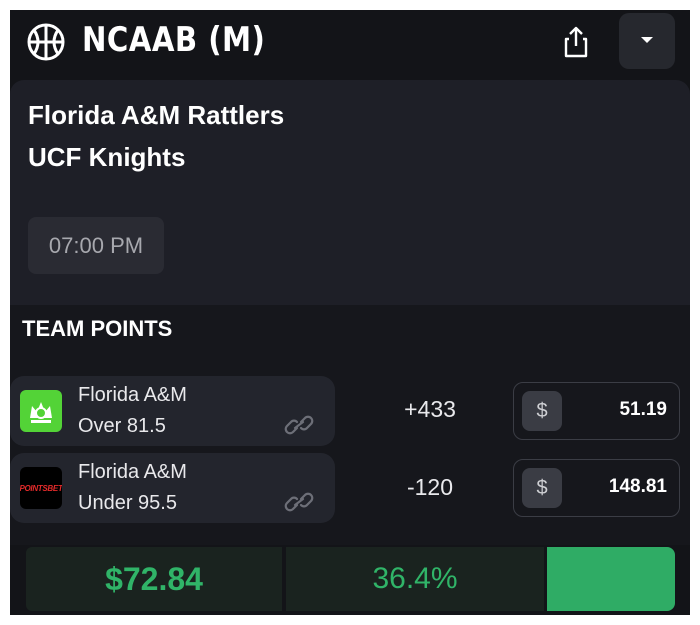 The width and height of the screenshot is (700, 625). What do you see at coordinates (596, 488) in the screenshot?
I see `stake-input-2: $ 148.81` at bounding box center [596, 488].